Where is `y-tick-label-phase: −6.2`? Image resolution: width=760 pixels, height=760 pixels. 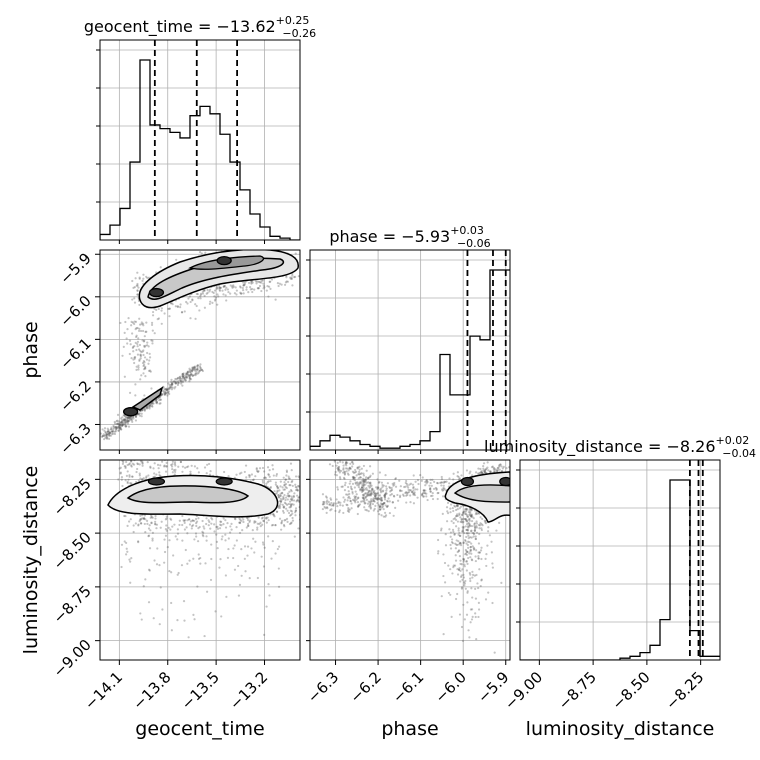
y-tick-label-phase: −6.2 is located at coordinates (75, 396).